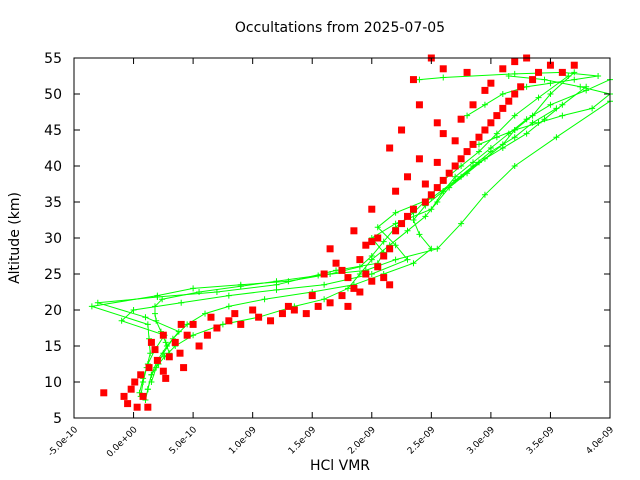  I want to click on y-tick-label: 35, so click(53, 203).